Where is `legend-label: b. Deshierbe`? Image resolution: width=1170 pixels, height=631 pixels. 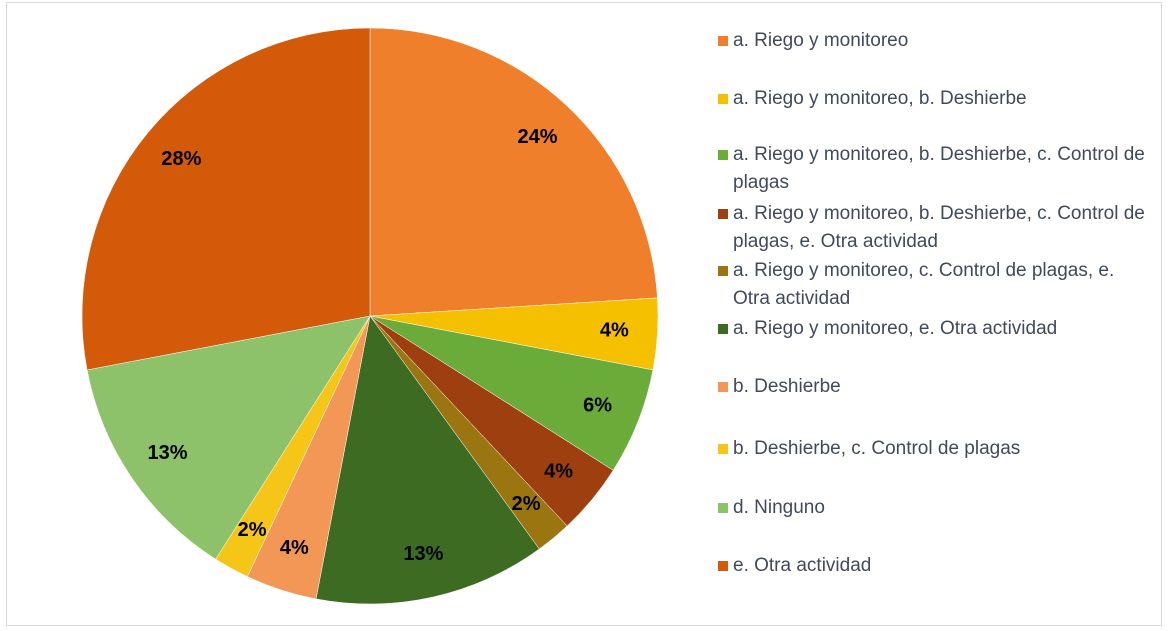
legend-label: b. Deshierbe is located at coordinates (787, 386).